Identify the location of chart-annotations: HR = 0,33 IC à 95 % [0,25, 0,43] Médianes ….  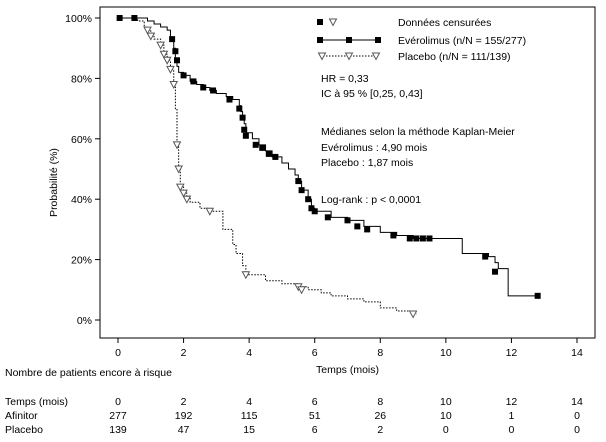
(418, 139).